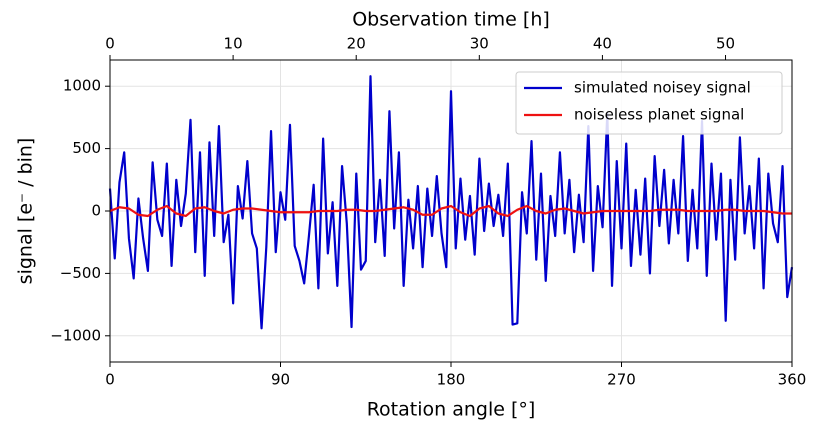 The image size is (822, 438). I want to click on x-tick-label: 0, so click(110, 380).